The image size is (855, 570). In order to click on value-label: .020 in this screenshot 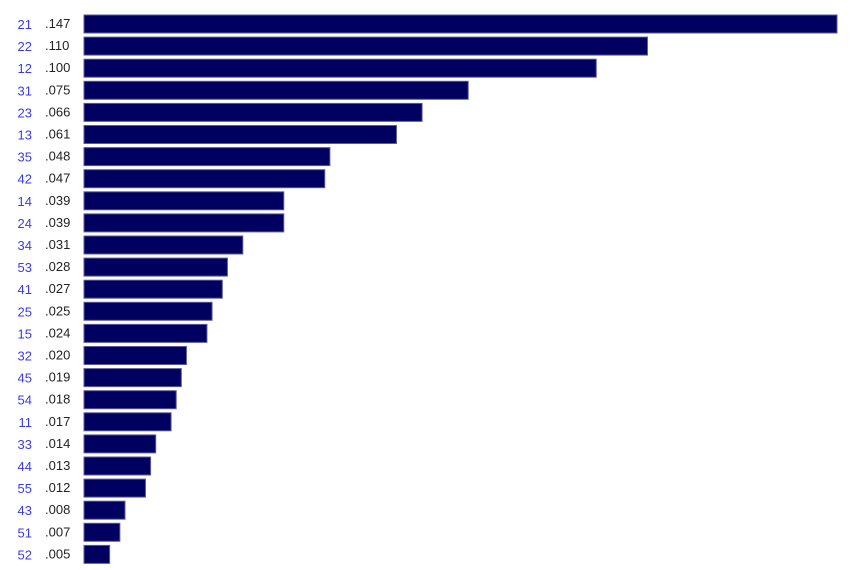, I will do `click(57, 355)`.